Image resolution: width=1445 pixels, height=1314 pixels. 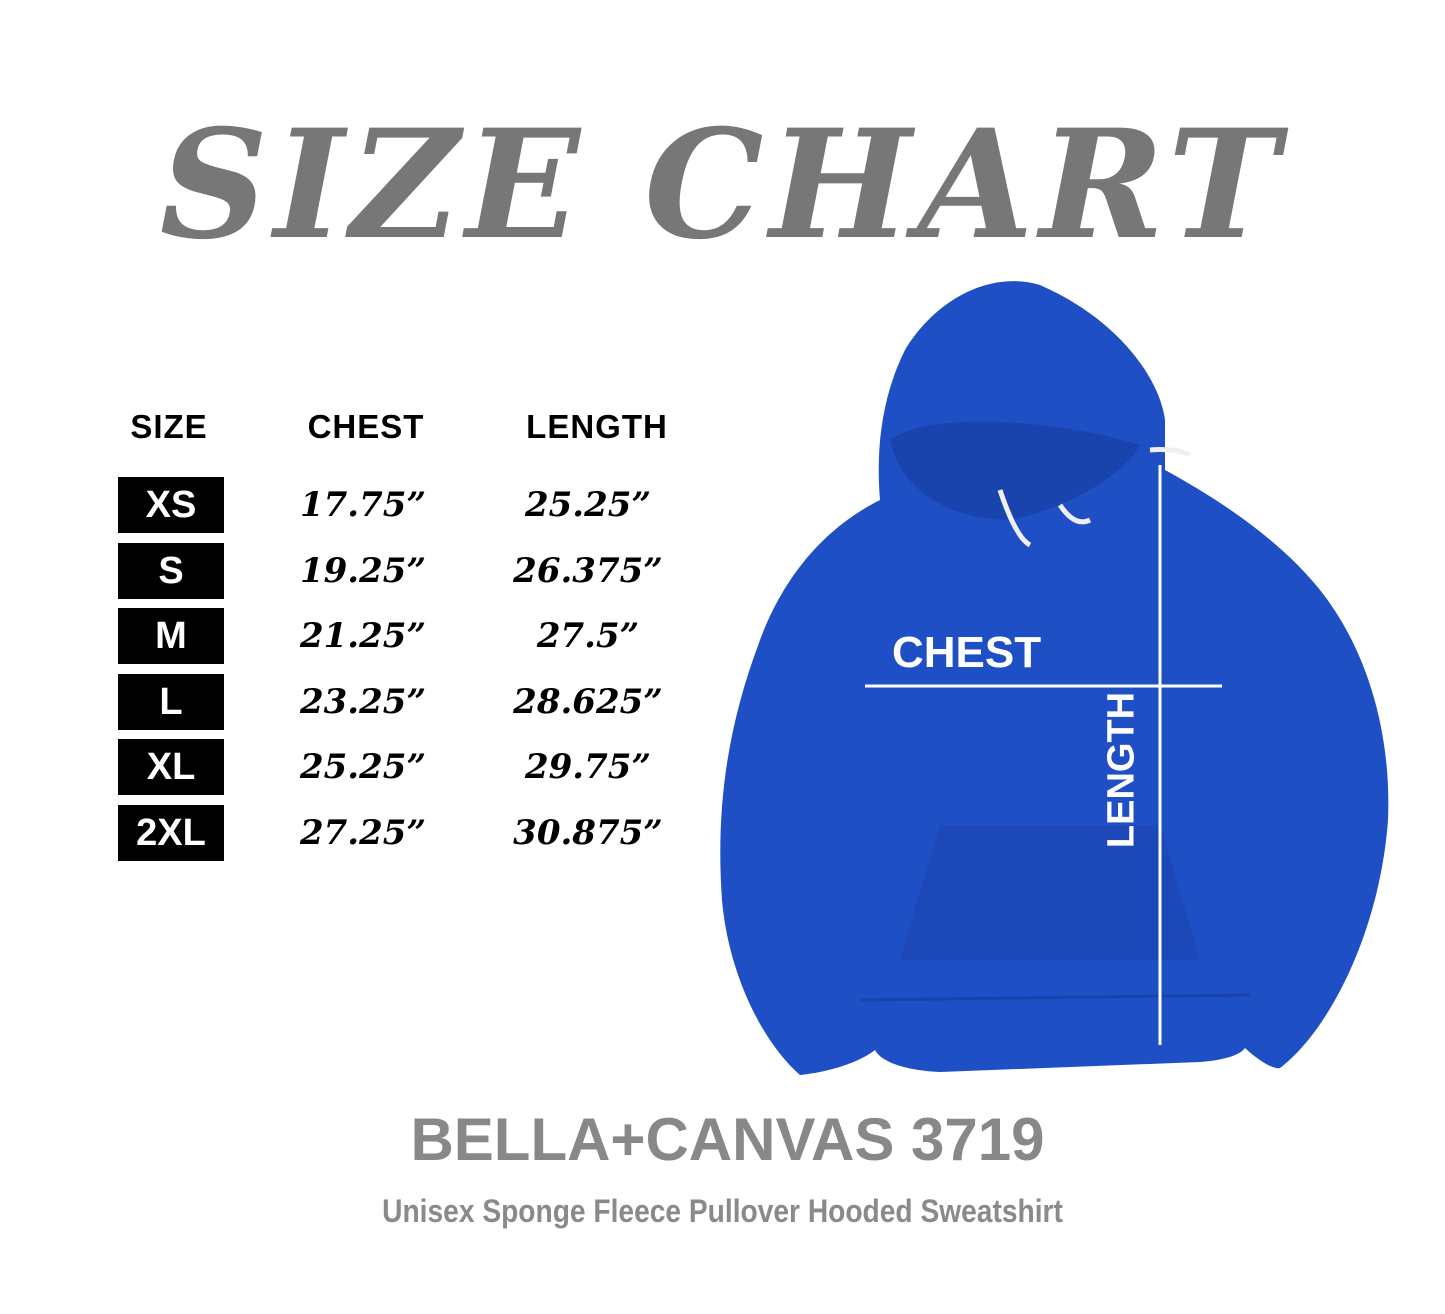 What do you see at coordinates (363, 570) in the screenshot?
I see `chest-value: 19.25”` at bounding box center [363, 570].